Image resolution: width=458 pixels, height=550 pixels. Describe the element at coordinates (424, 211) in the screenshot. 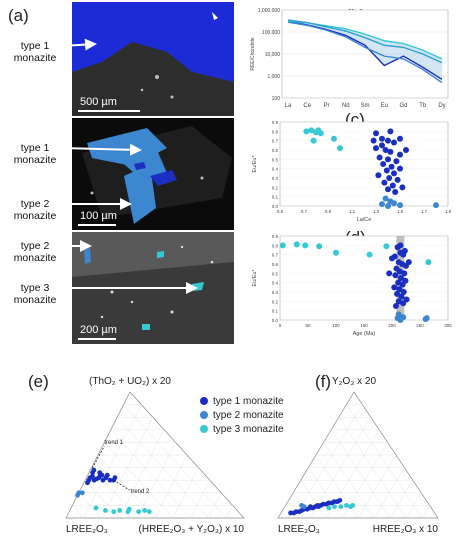

I see `x-tick-label: 1.7` at that location.